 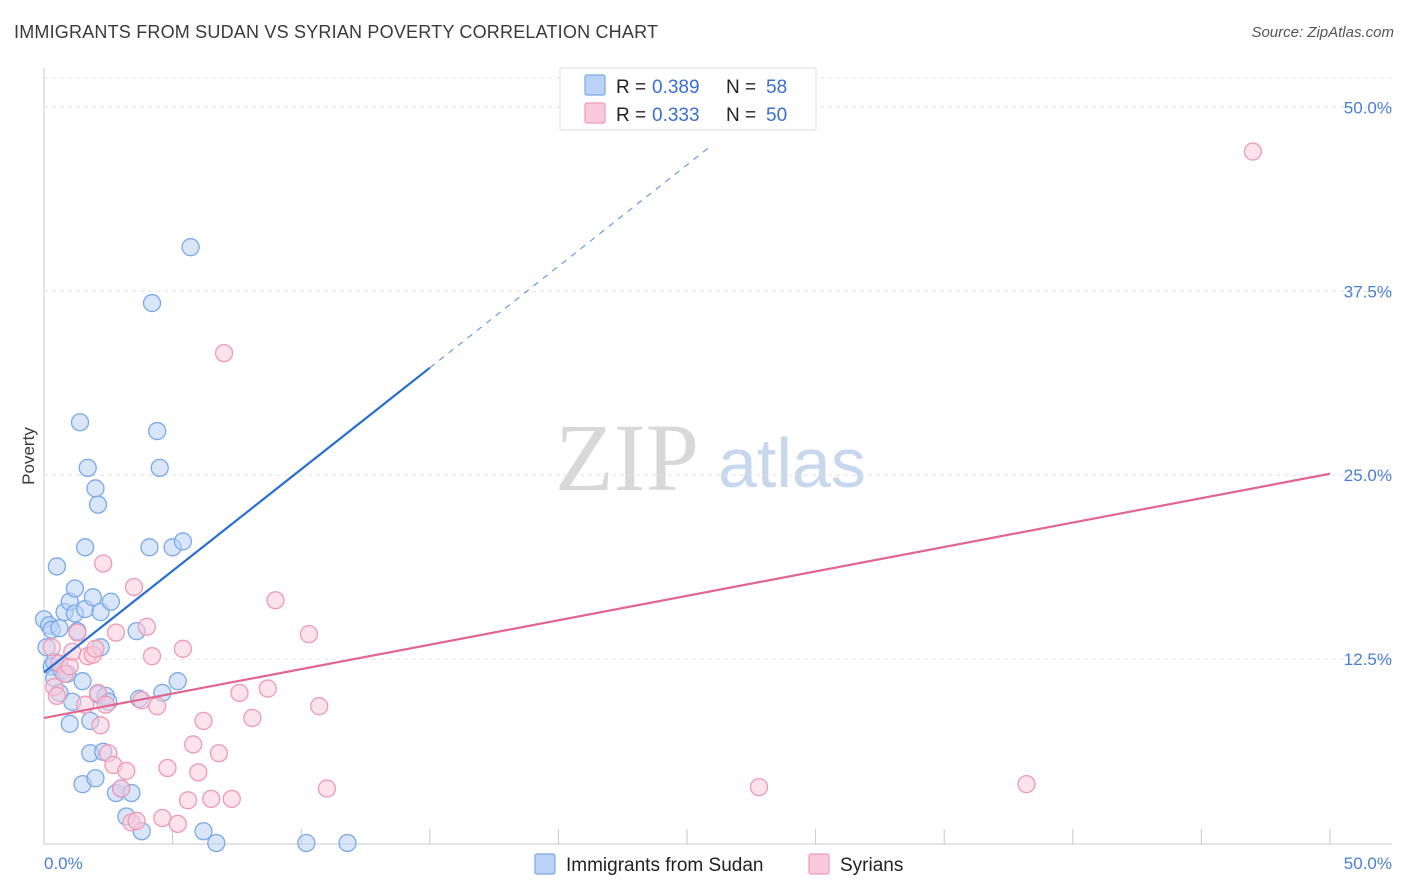 I want to click on legend-swatch-sudan, so click(x=595, y=85).